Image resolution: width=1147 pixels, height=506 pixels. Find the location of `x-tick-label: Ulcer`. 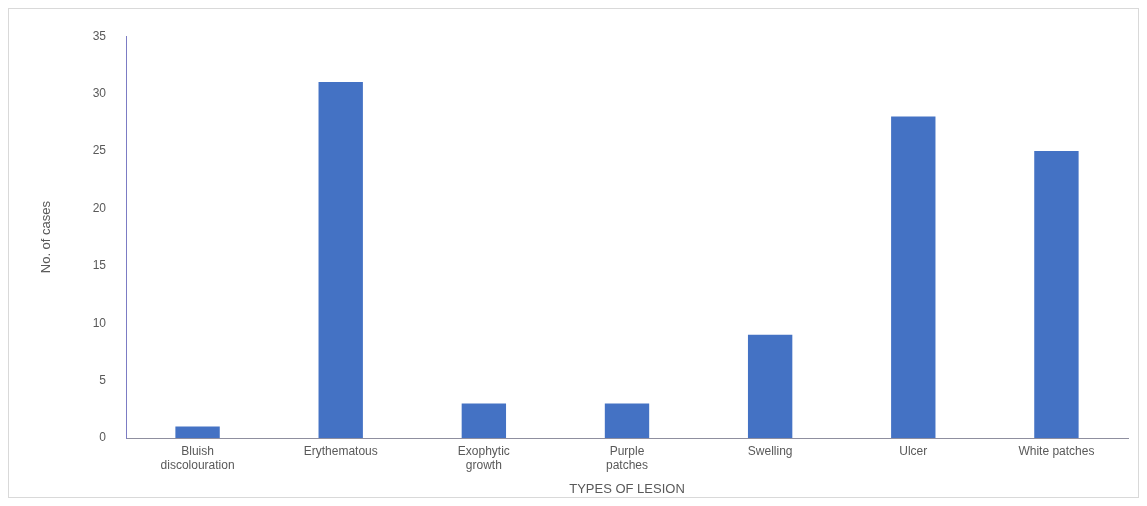

x-tick-label: Ulcer is located at coordinates (913, 450).